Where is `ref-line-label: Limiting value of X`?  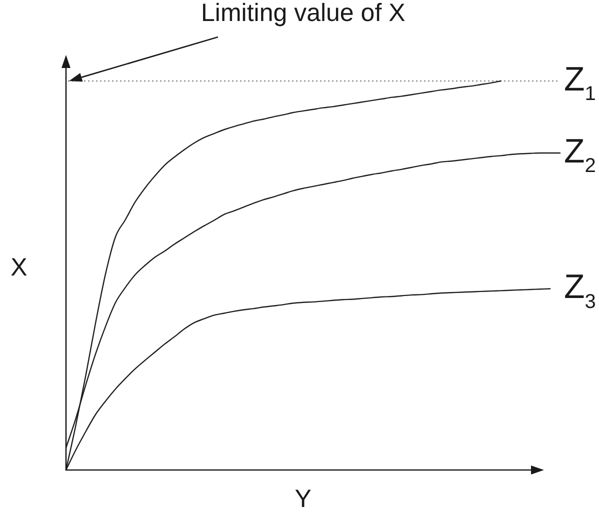 ref-line-label: Limiting value of X is located at coordinates (303, 13).